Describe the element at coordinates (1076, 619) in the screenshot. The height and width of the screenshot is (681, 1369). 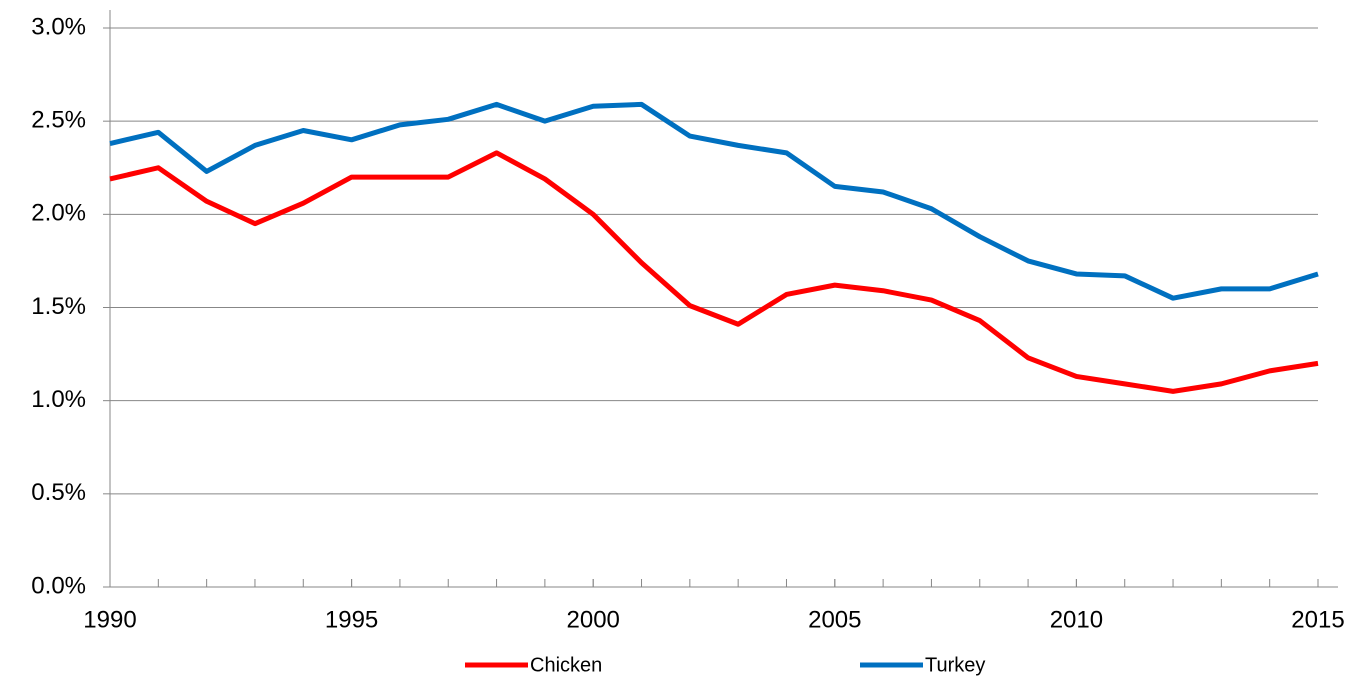
I see `x-tick-label: 2010` at that location.